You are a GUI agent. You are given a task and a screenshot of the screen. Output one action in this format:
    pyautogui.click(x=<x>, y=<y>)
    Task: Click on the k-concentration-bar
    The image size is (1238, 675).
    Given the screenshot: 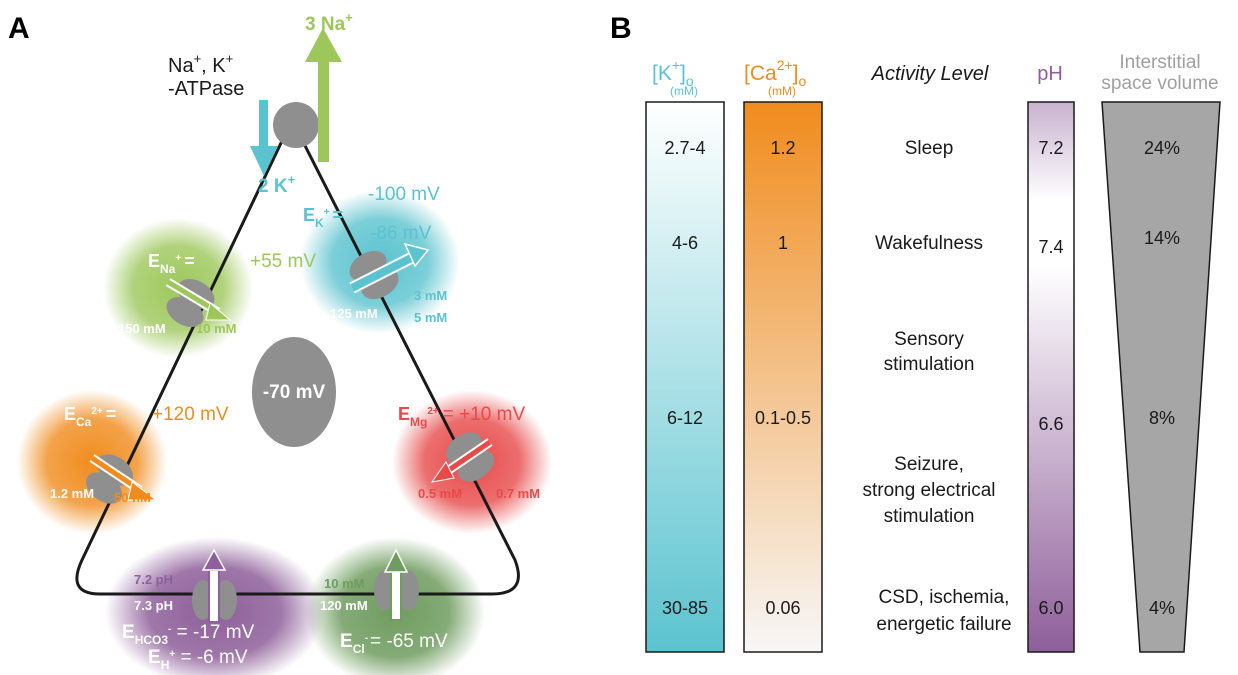 What is the action you would take?
    pyautogui.click(x=685, y=377)
    